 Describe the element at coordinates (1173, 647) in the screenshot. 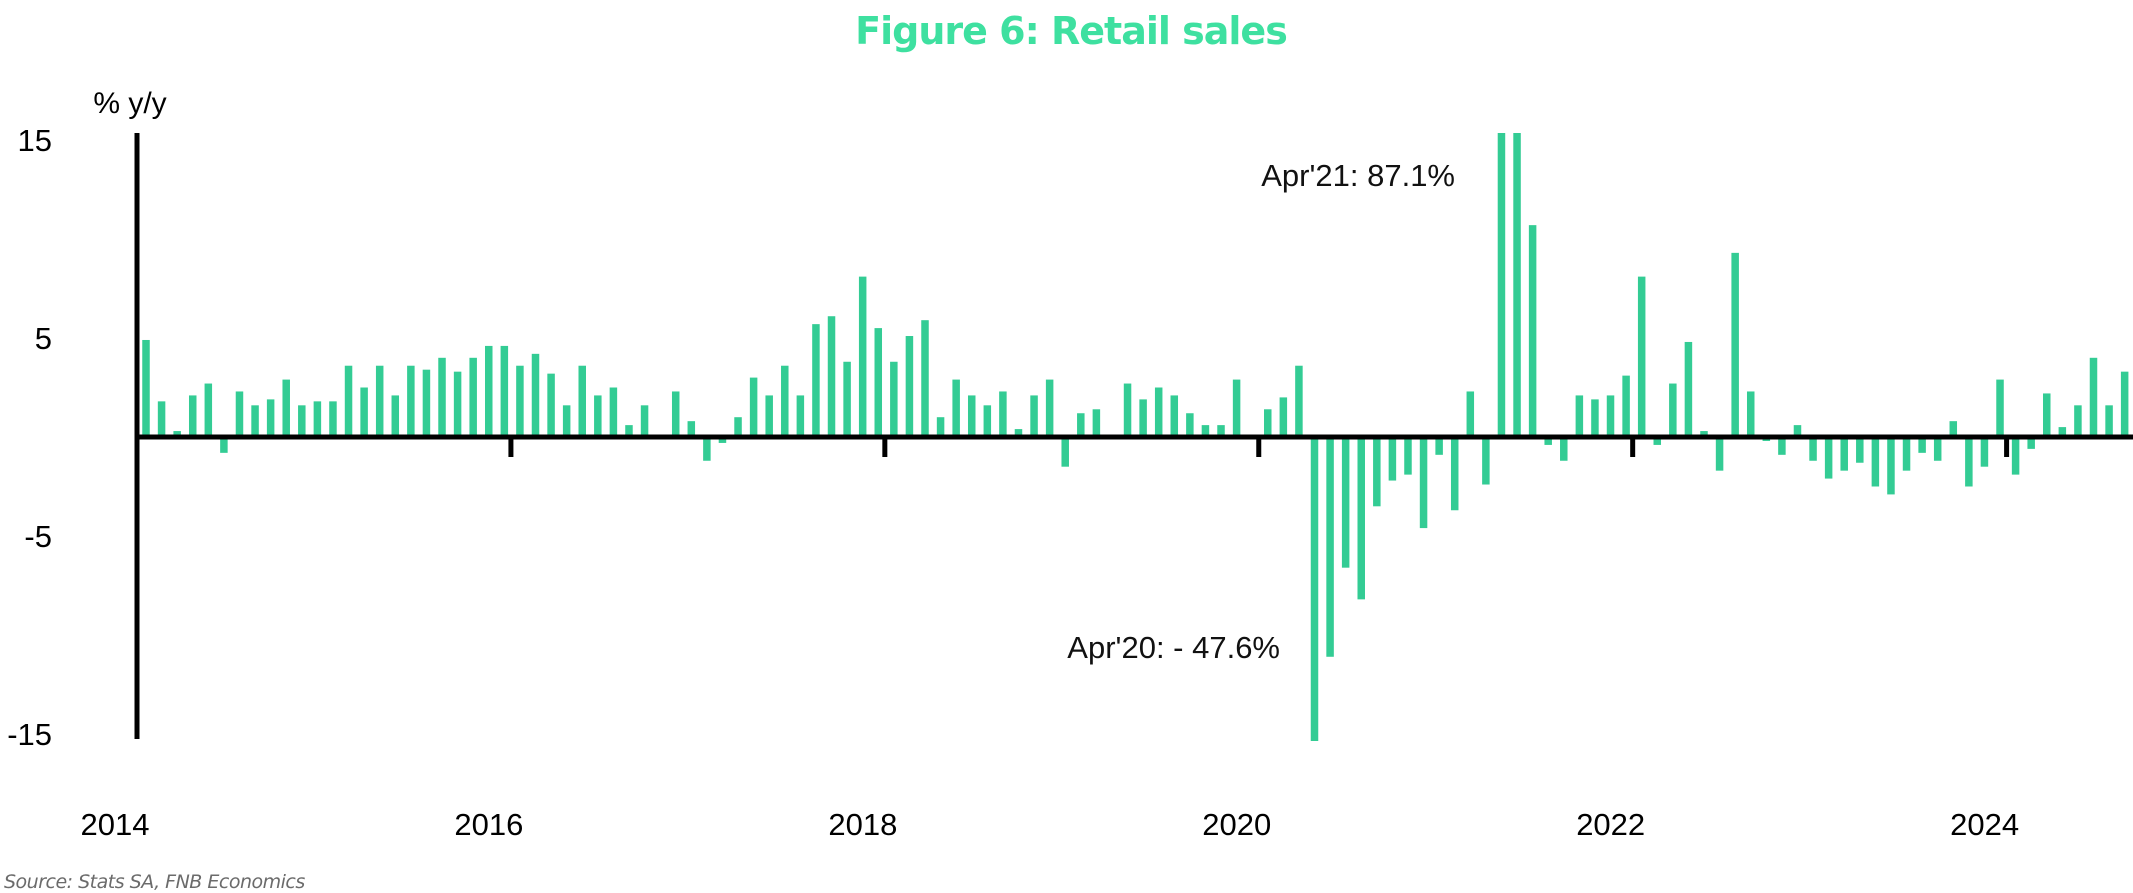

I see `annotation-label: Apr'20: - 47.6%` at that location.